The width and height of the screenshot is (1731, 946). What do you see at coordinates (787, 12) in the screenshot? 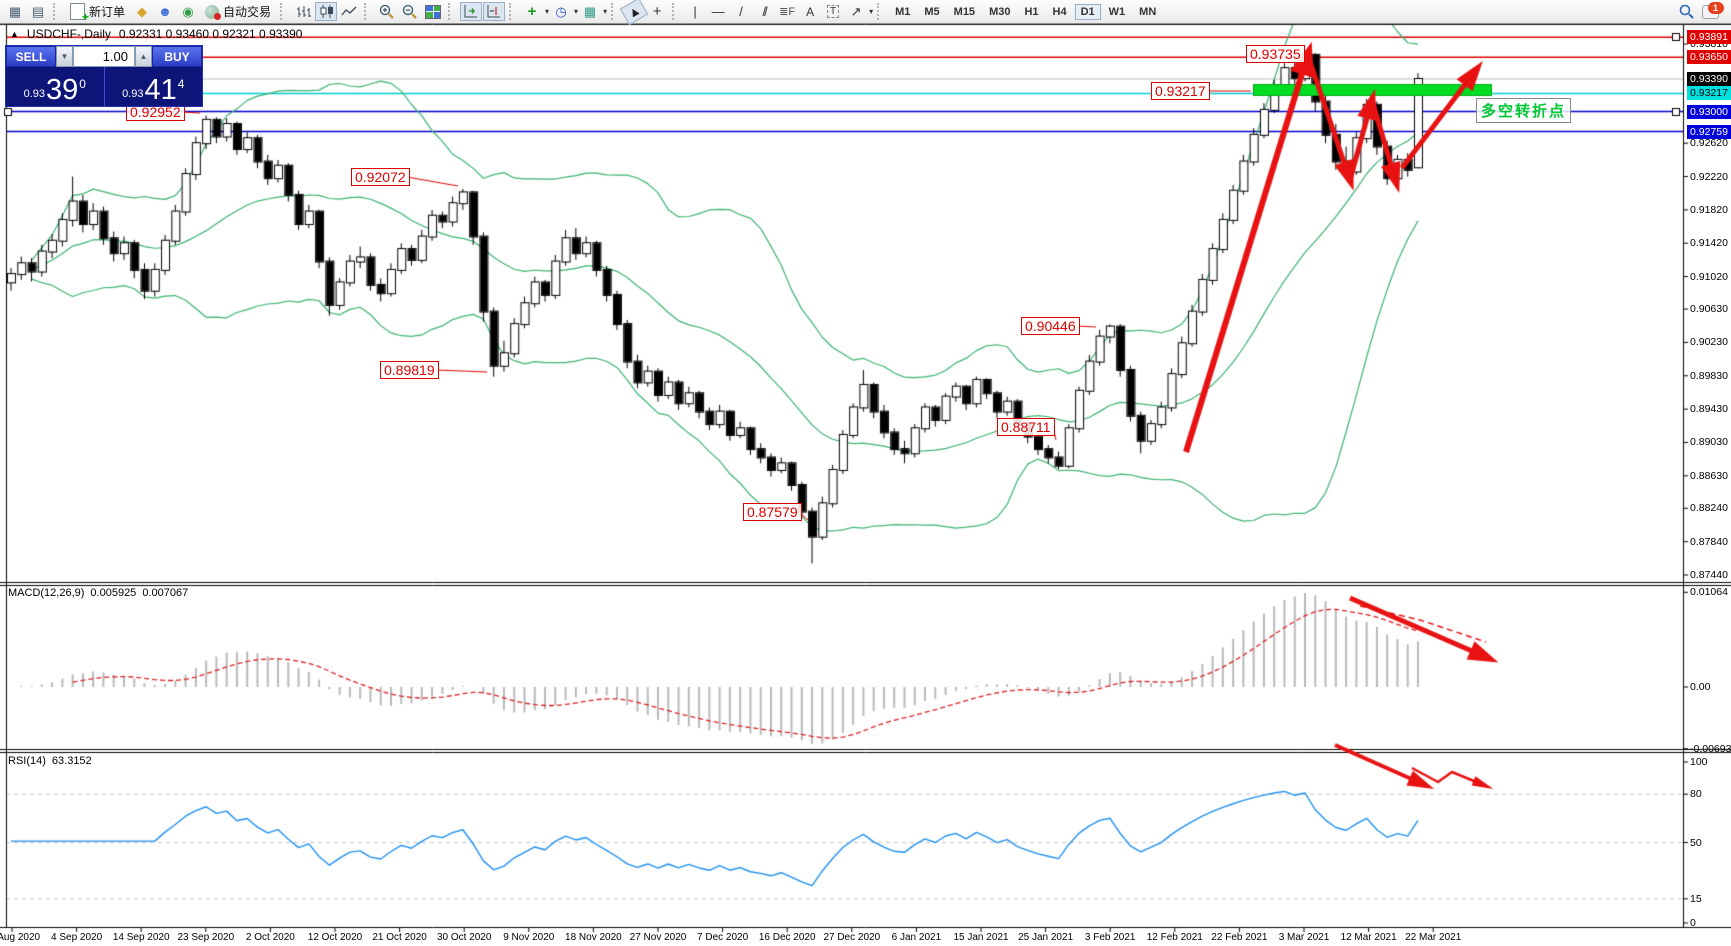
I see `fibonacci-icon: ≣F` at bounding box center [787, 12].